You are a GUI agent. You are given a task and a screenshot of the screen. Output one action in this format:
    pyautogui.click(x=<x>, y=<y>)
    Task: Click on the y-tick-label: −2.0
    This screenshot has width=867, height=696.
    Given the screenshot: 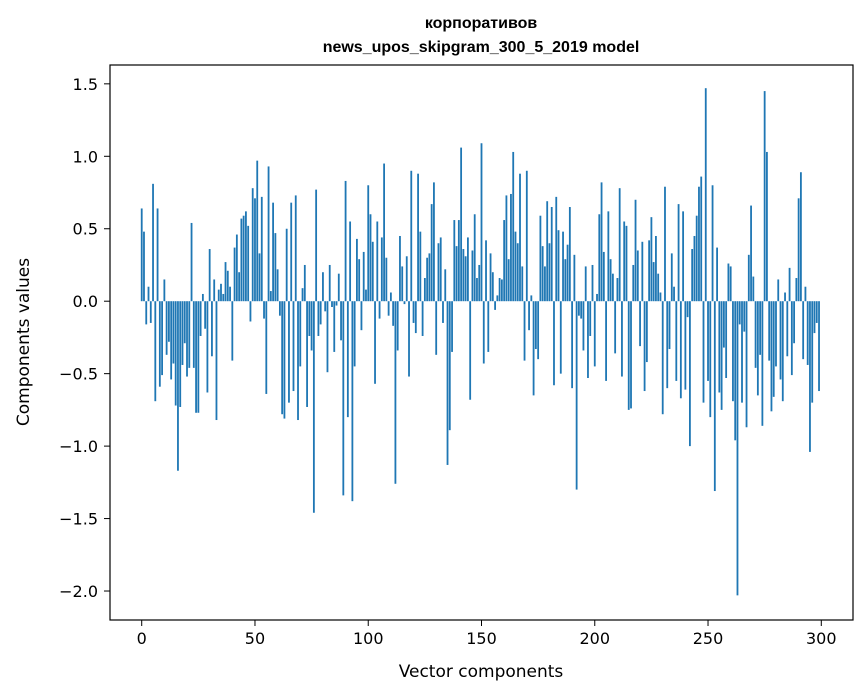 What is the action you would take?
    pyautogui.click(x=78, y=591)
    